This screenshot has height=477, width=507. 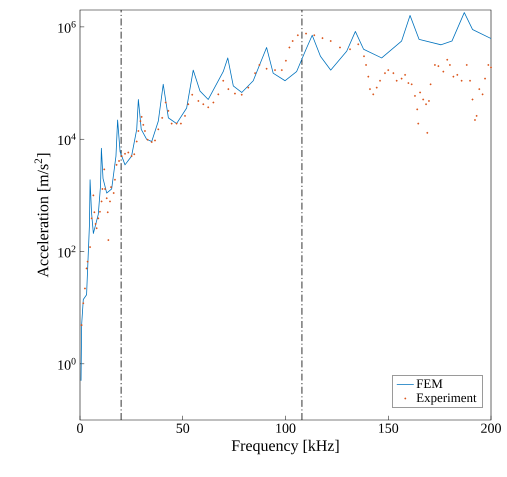 I want to click on y-axis-title: Acceleration [m/s$^{2}$], so click(x=42, y=216).